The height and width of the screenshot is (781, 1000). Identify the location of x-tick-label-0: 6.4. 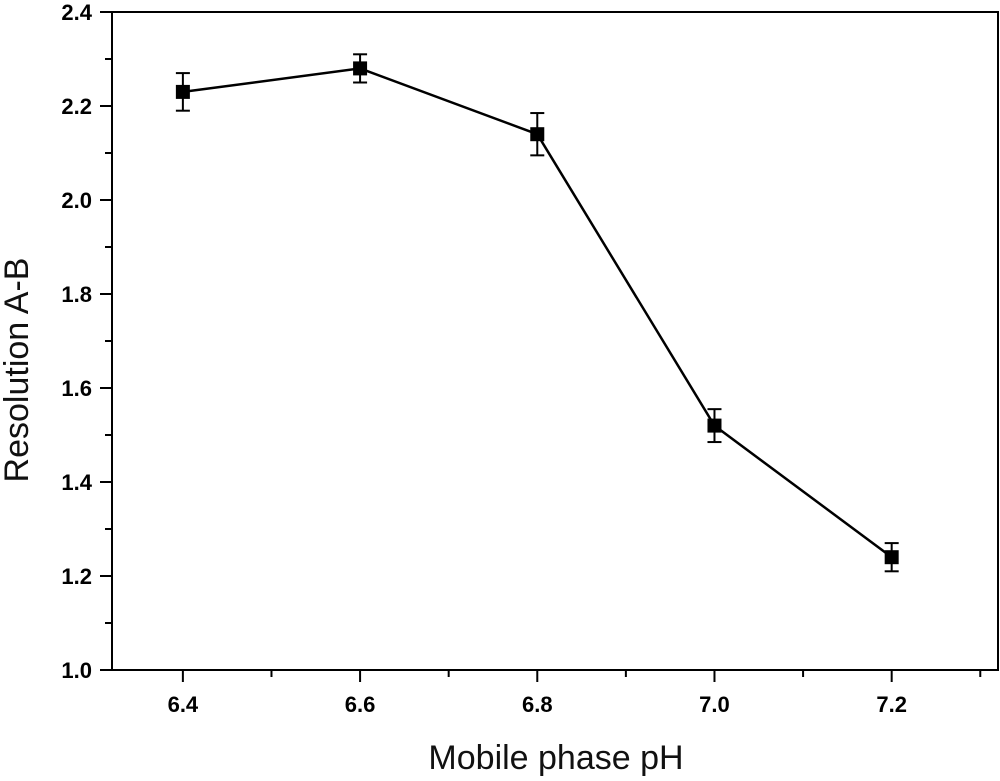
(183, 704).